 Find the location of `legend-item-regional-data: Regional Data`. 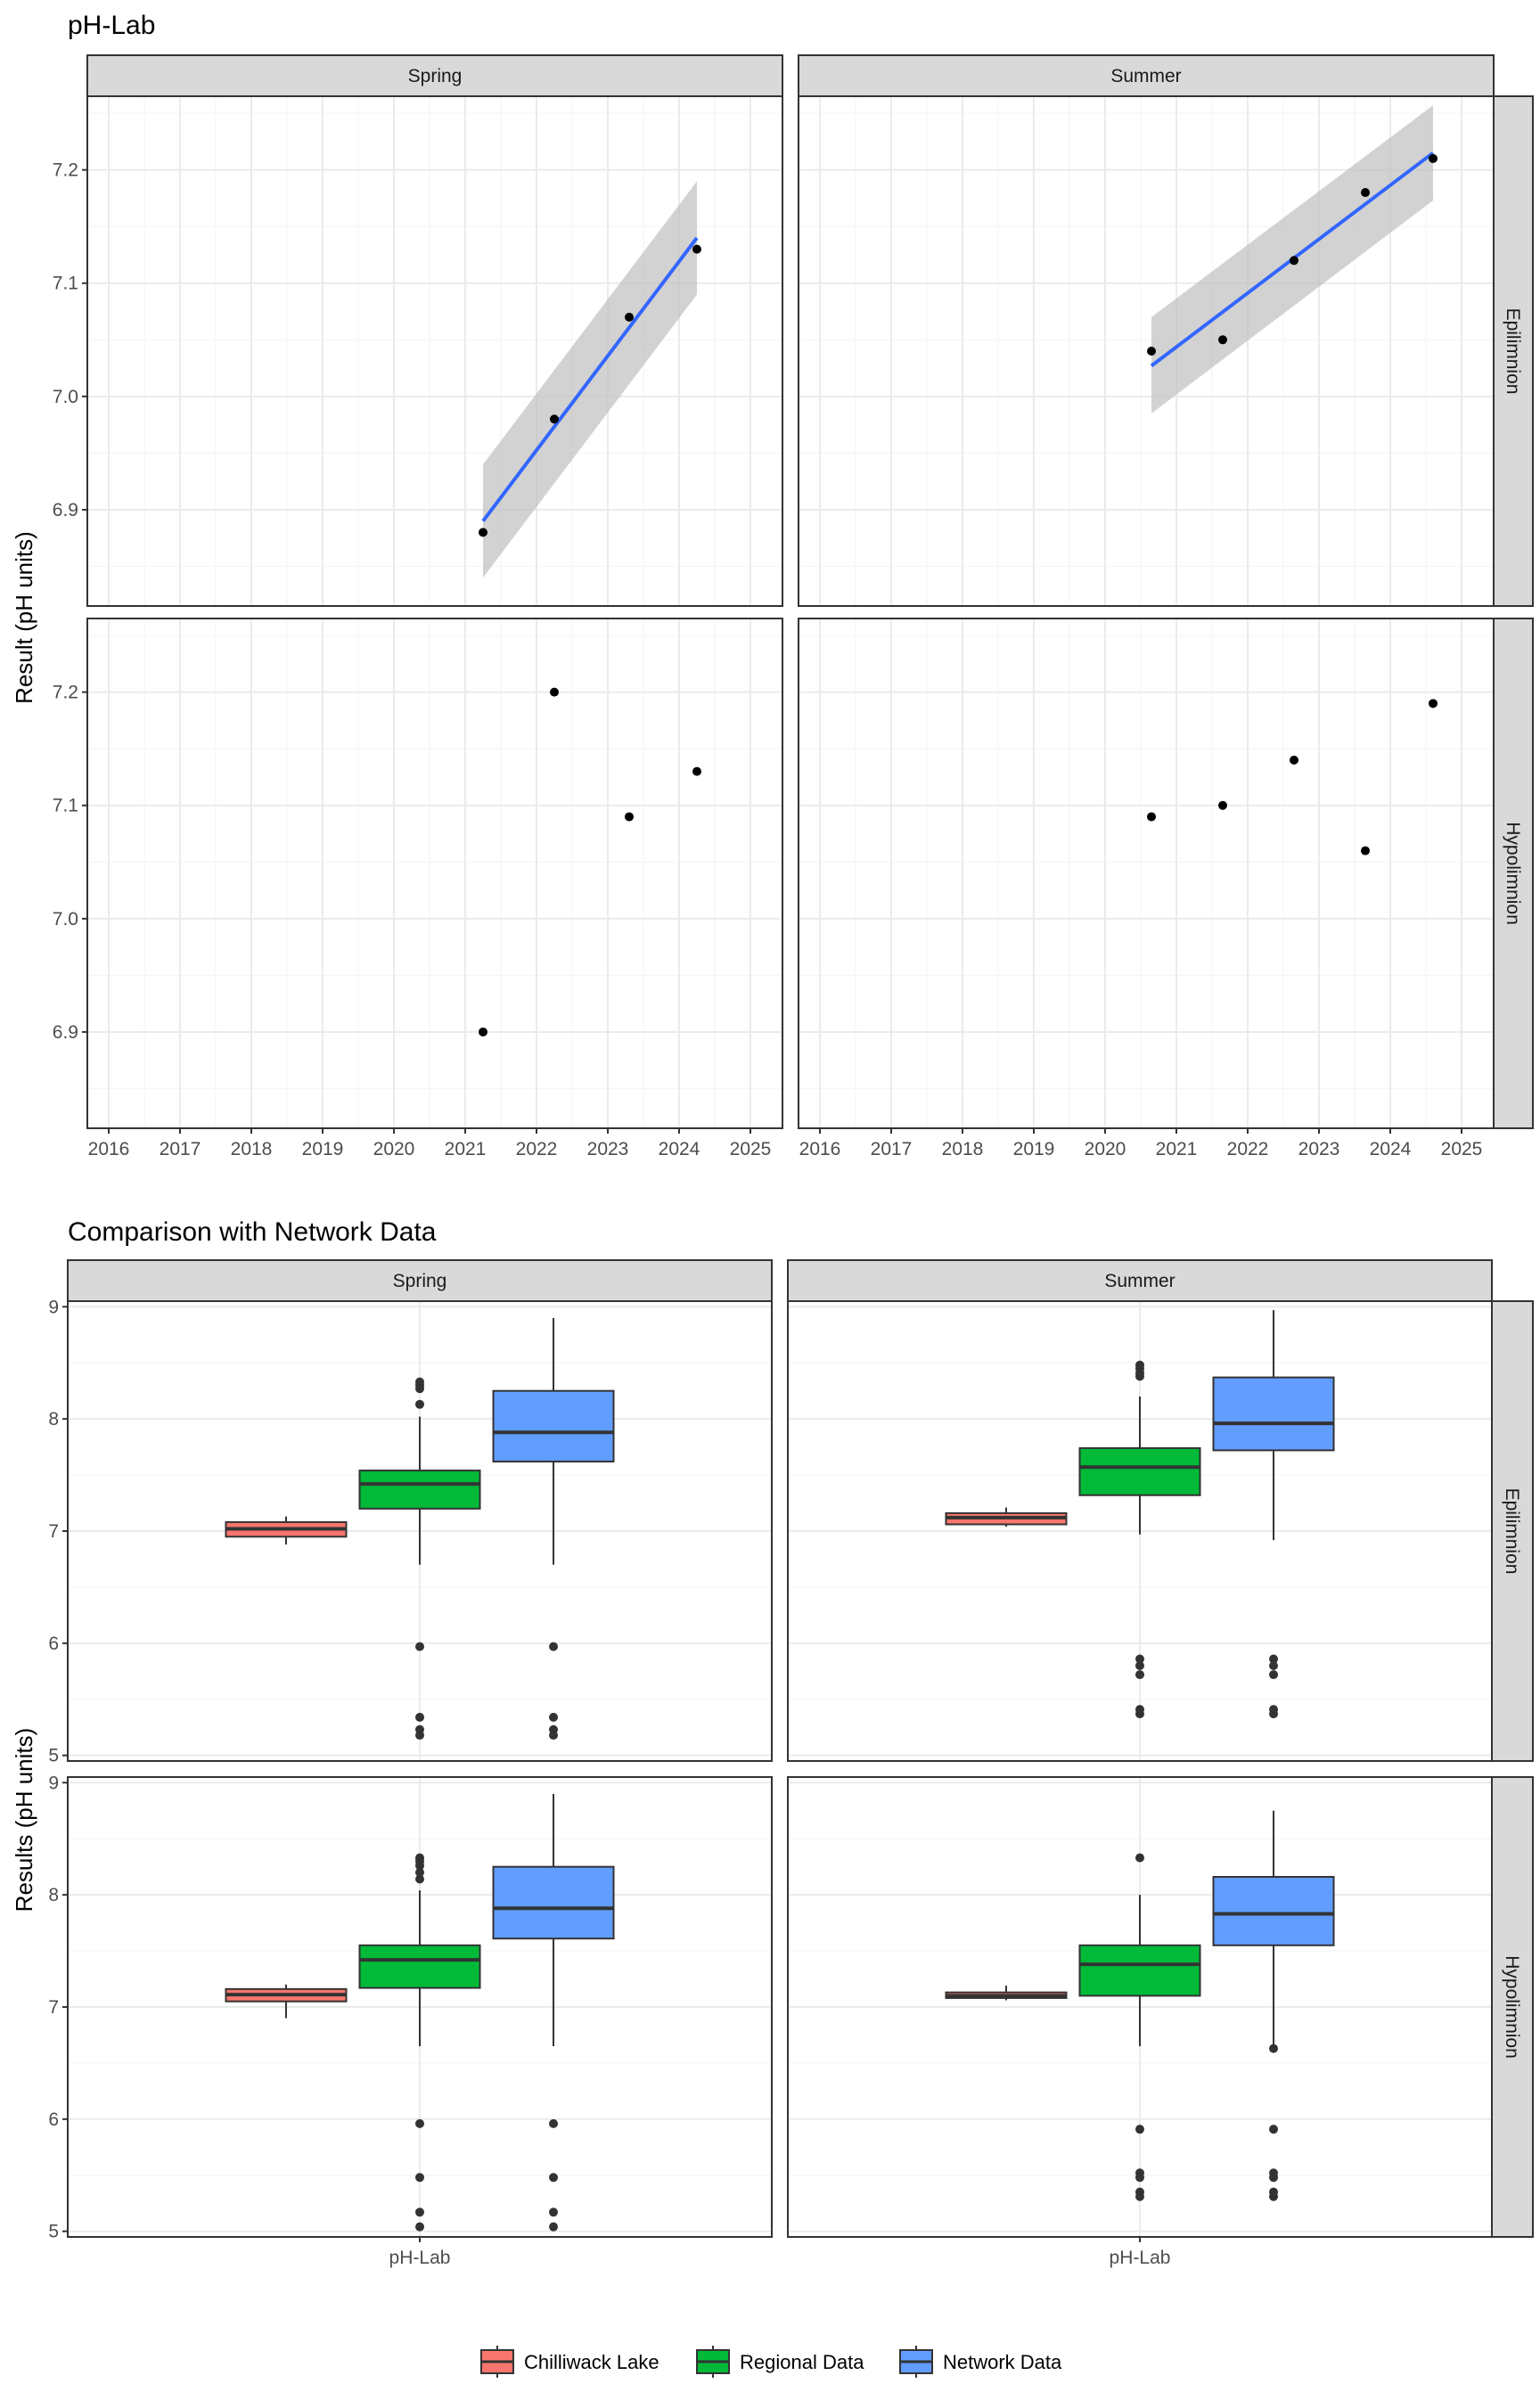

legend-item-regional-data: Regional Data is located at coordinates (780, 2362).